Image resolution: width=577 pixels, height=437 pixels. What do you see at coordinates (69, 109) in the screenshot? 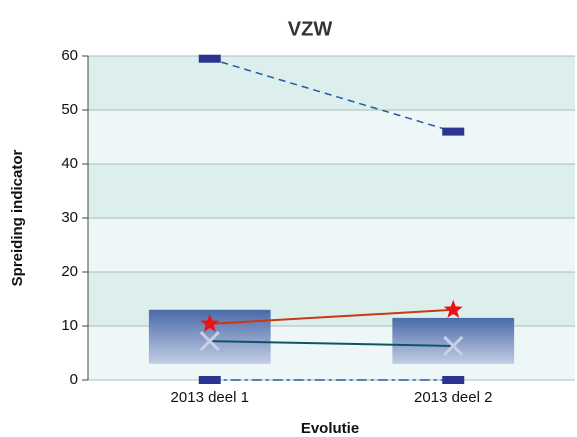
I see `y-tick-label: 50` at bounding box center [69, 109].